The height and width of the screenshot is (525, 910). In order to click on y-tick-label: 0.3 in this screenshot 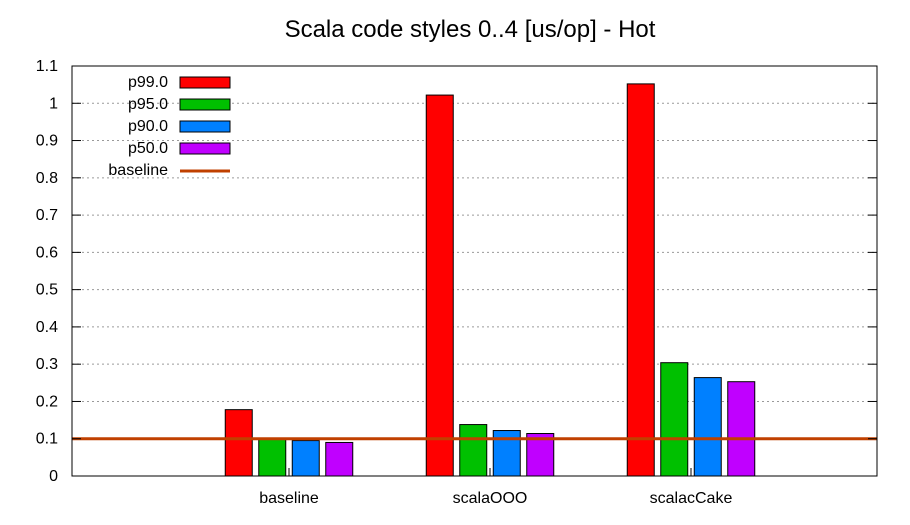, I will do `click(47, 364)`.